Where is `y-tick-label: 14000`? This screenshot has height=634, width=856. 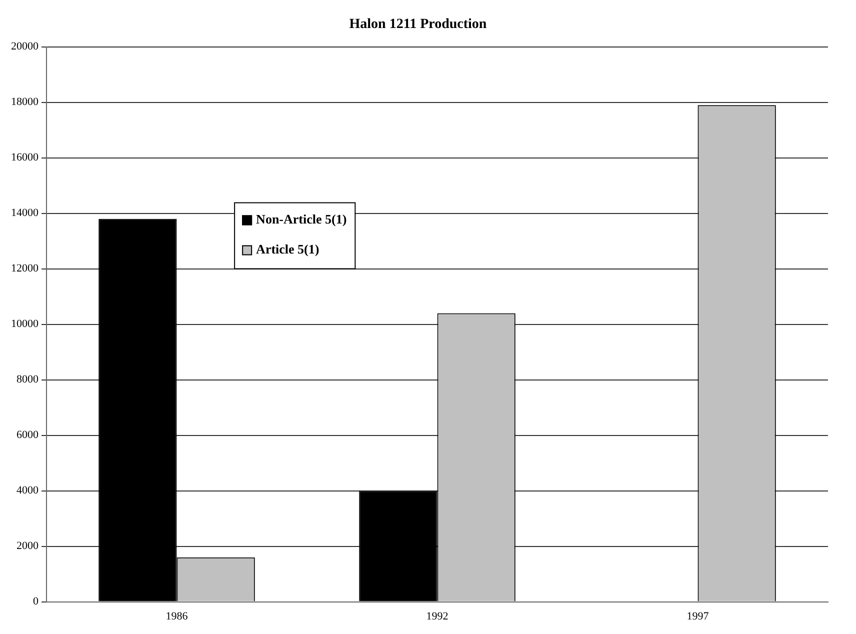 y-tick-label: 14000 is located at coordinates (25, 213).